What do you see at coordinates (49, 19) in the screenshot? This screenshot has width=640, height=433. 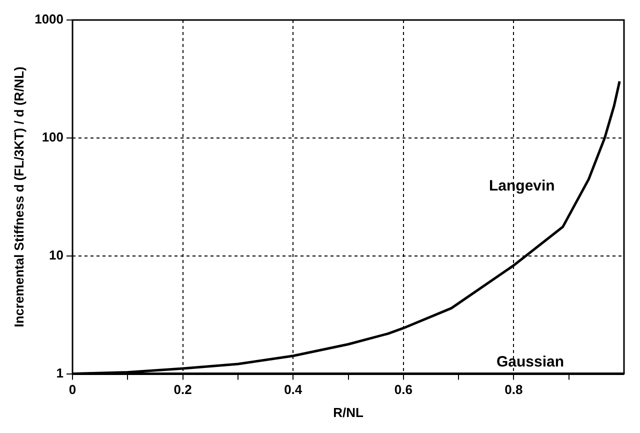 I see `y-tick-label: 1000` at bounding box center [49, 19].